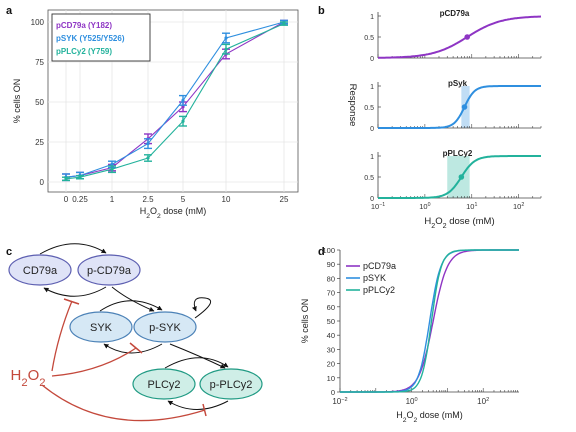 This screenshot has width=576, height=432. I want to click on node-syk, so click(101, 327).